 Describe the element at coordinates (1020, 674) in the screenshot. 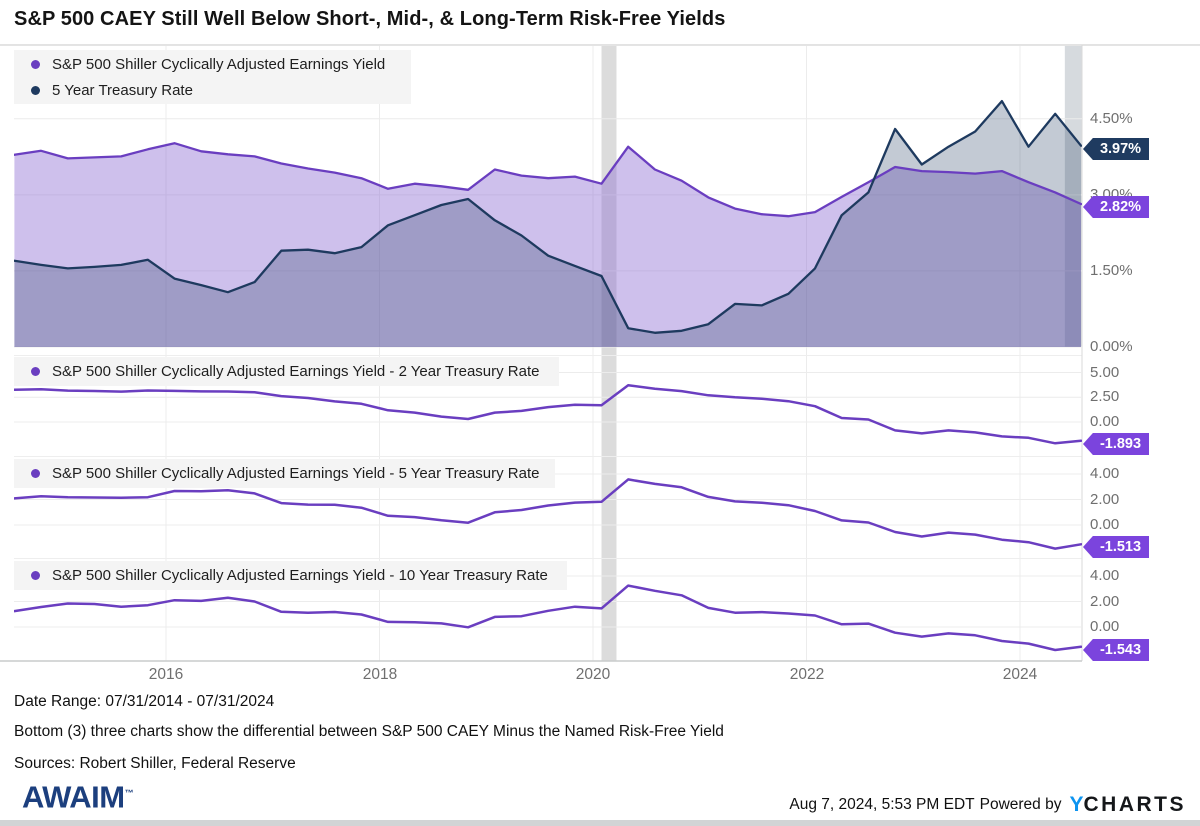

I see `x-axis-tick-label: 2024` at that location.